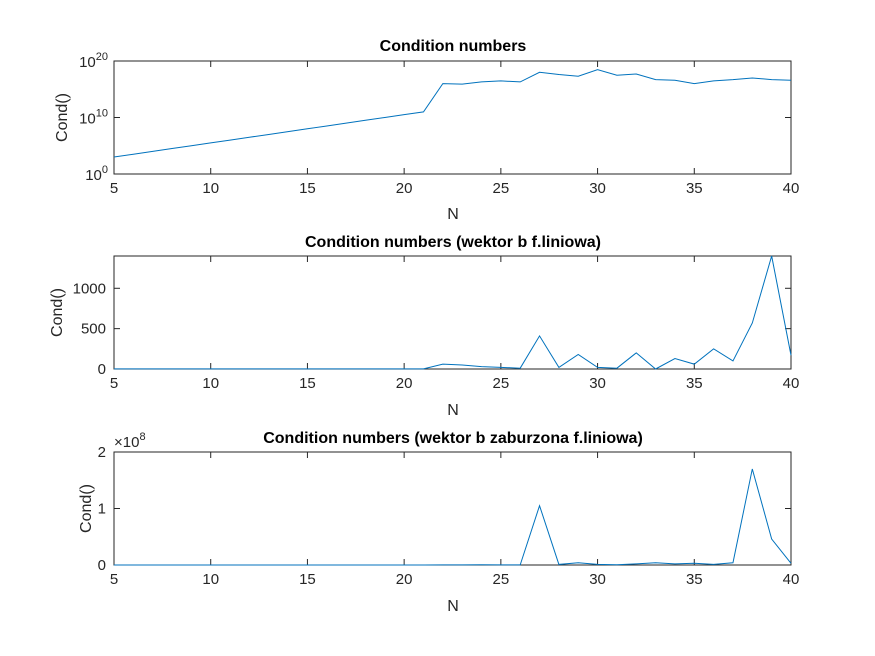 Image resolution: width=875 pixels, height=656 pixels. Describe the element at coordinates (453, 46) in the screenshot. I see `chart-title: Condition numbers` at that location.